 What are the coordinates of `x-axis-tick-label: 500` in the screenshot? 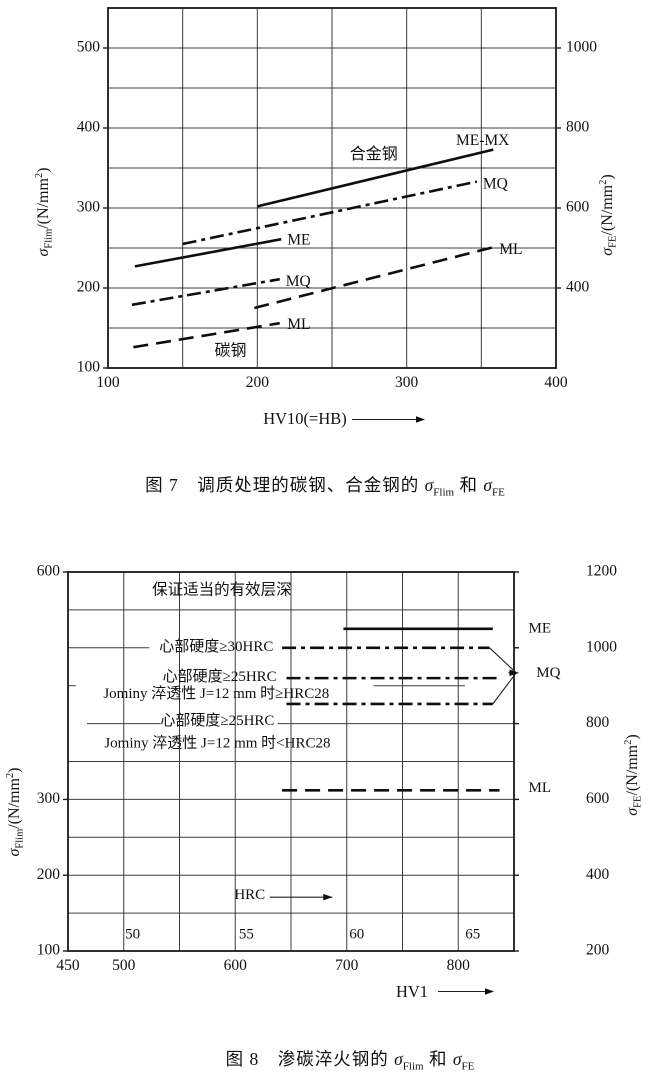 It's located at (124, 965).